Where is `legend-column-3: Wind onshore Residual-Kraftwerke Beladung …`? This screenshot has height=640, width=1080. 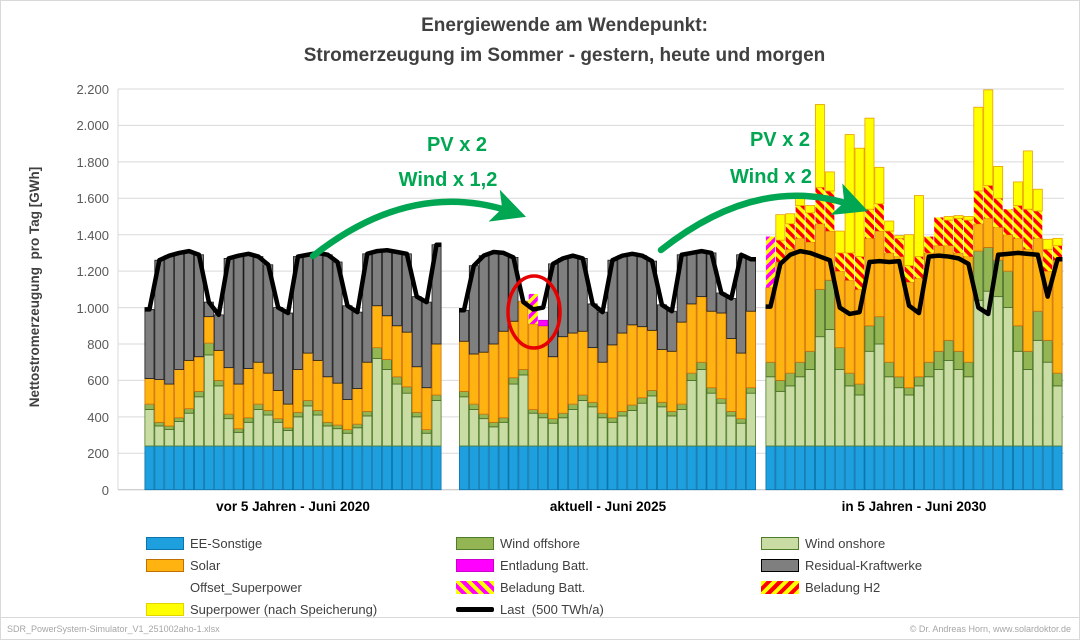 legend-column-3: Wind onshore Residual-Kraftwerke Beladung … is located at coordinates (841, 565).